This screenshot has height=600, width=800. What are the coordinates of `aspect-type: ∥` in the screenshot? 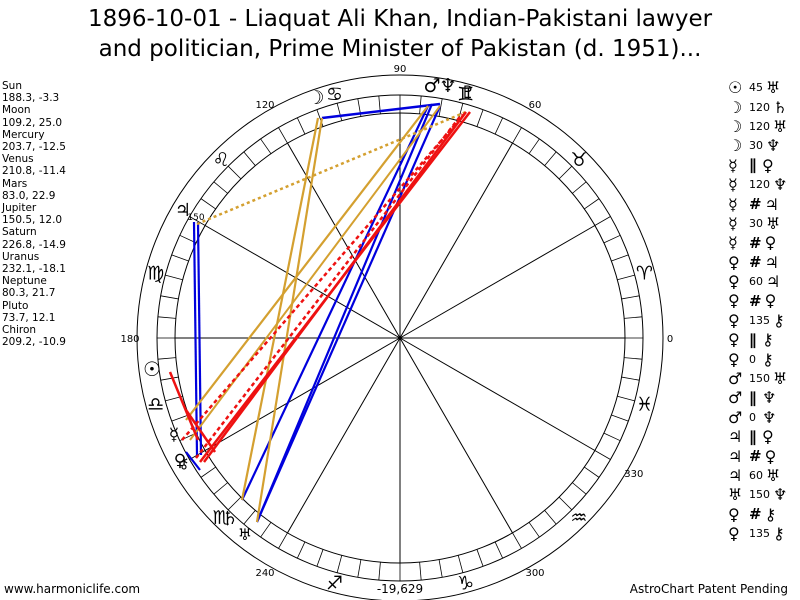 It's located at (753, 436).